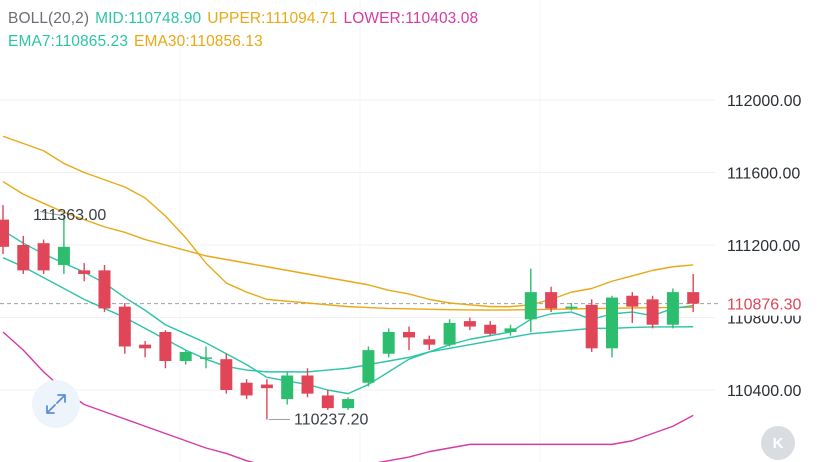  What do you see at coordinates (763, 246) in the screenshot?
I see `price-tick-label: 111200.00` at bounding box center [763, 246].